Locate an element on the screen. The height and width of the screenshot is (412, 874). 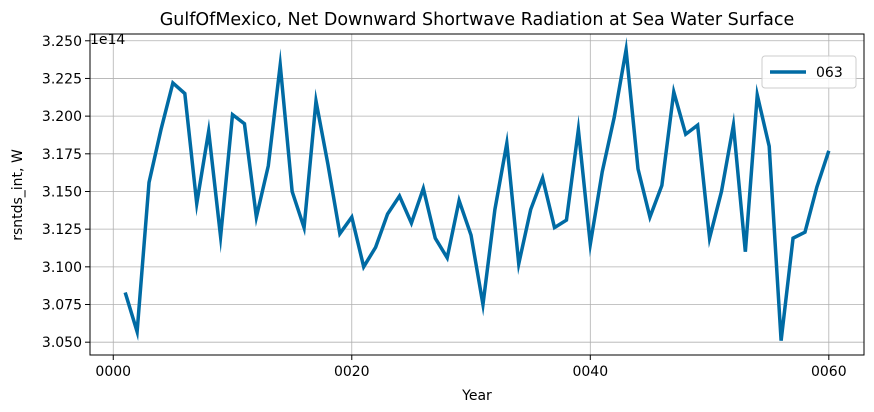
legend-label-063: 063 is located at coordinates (829, 73).